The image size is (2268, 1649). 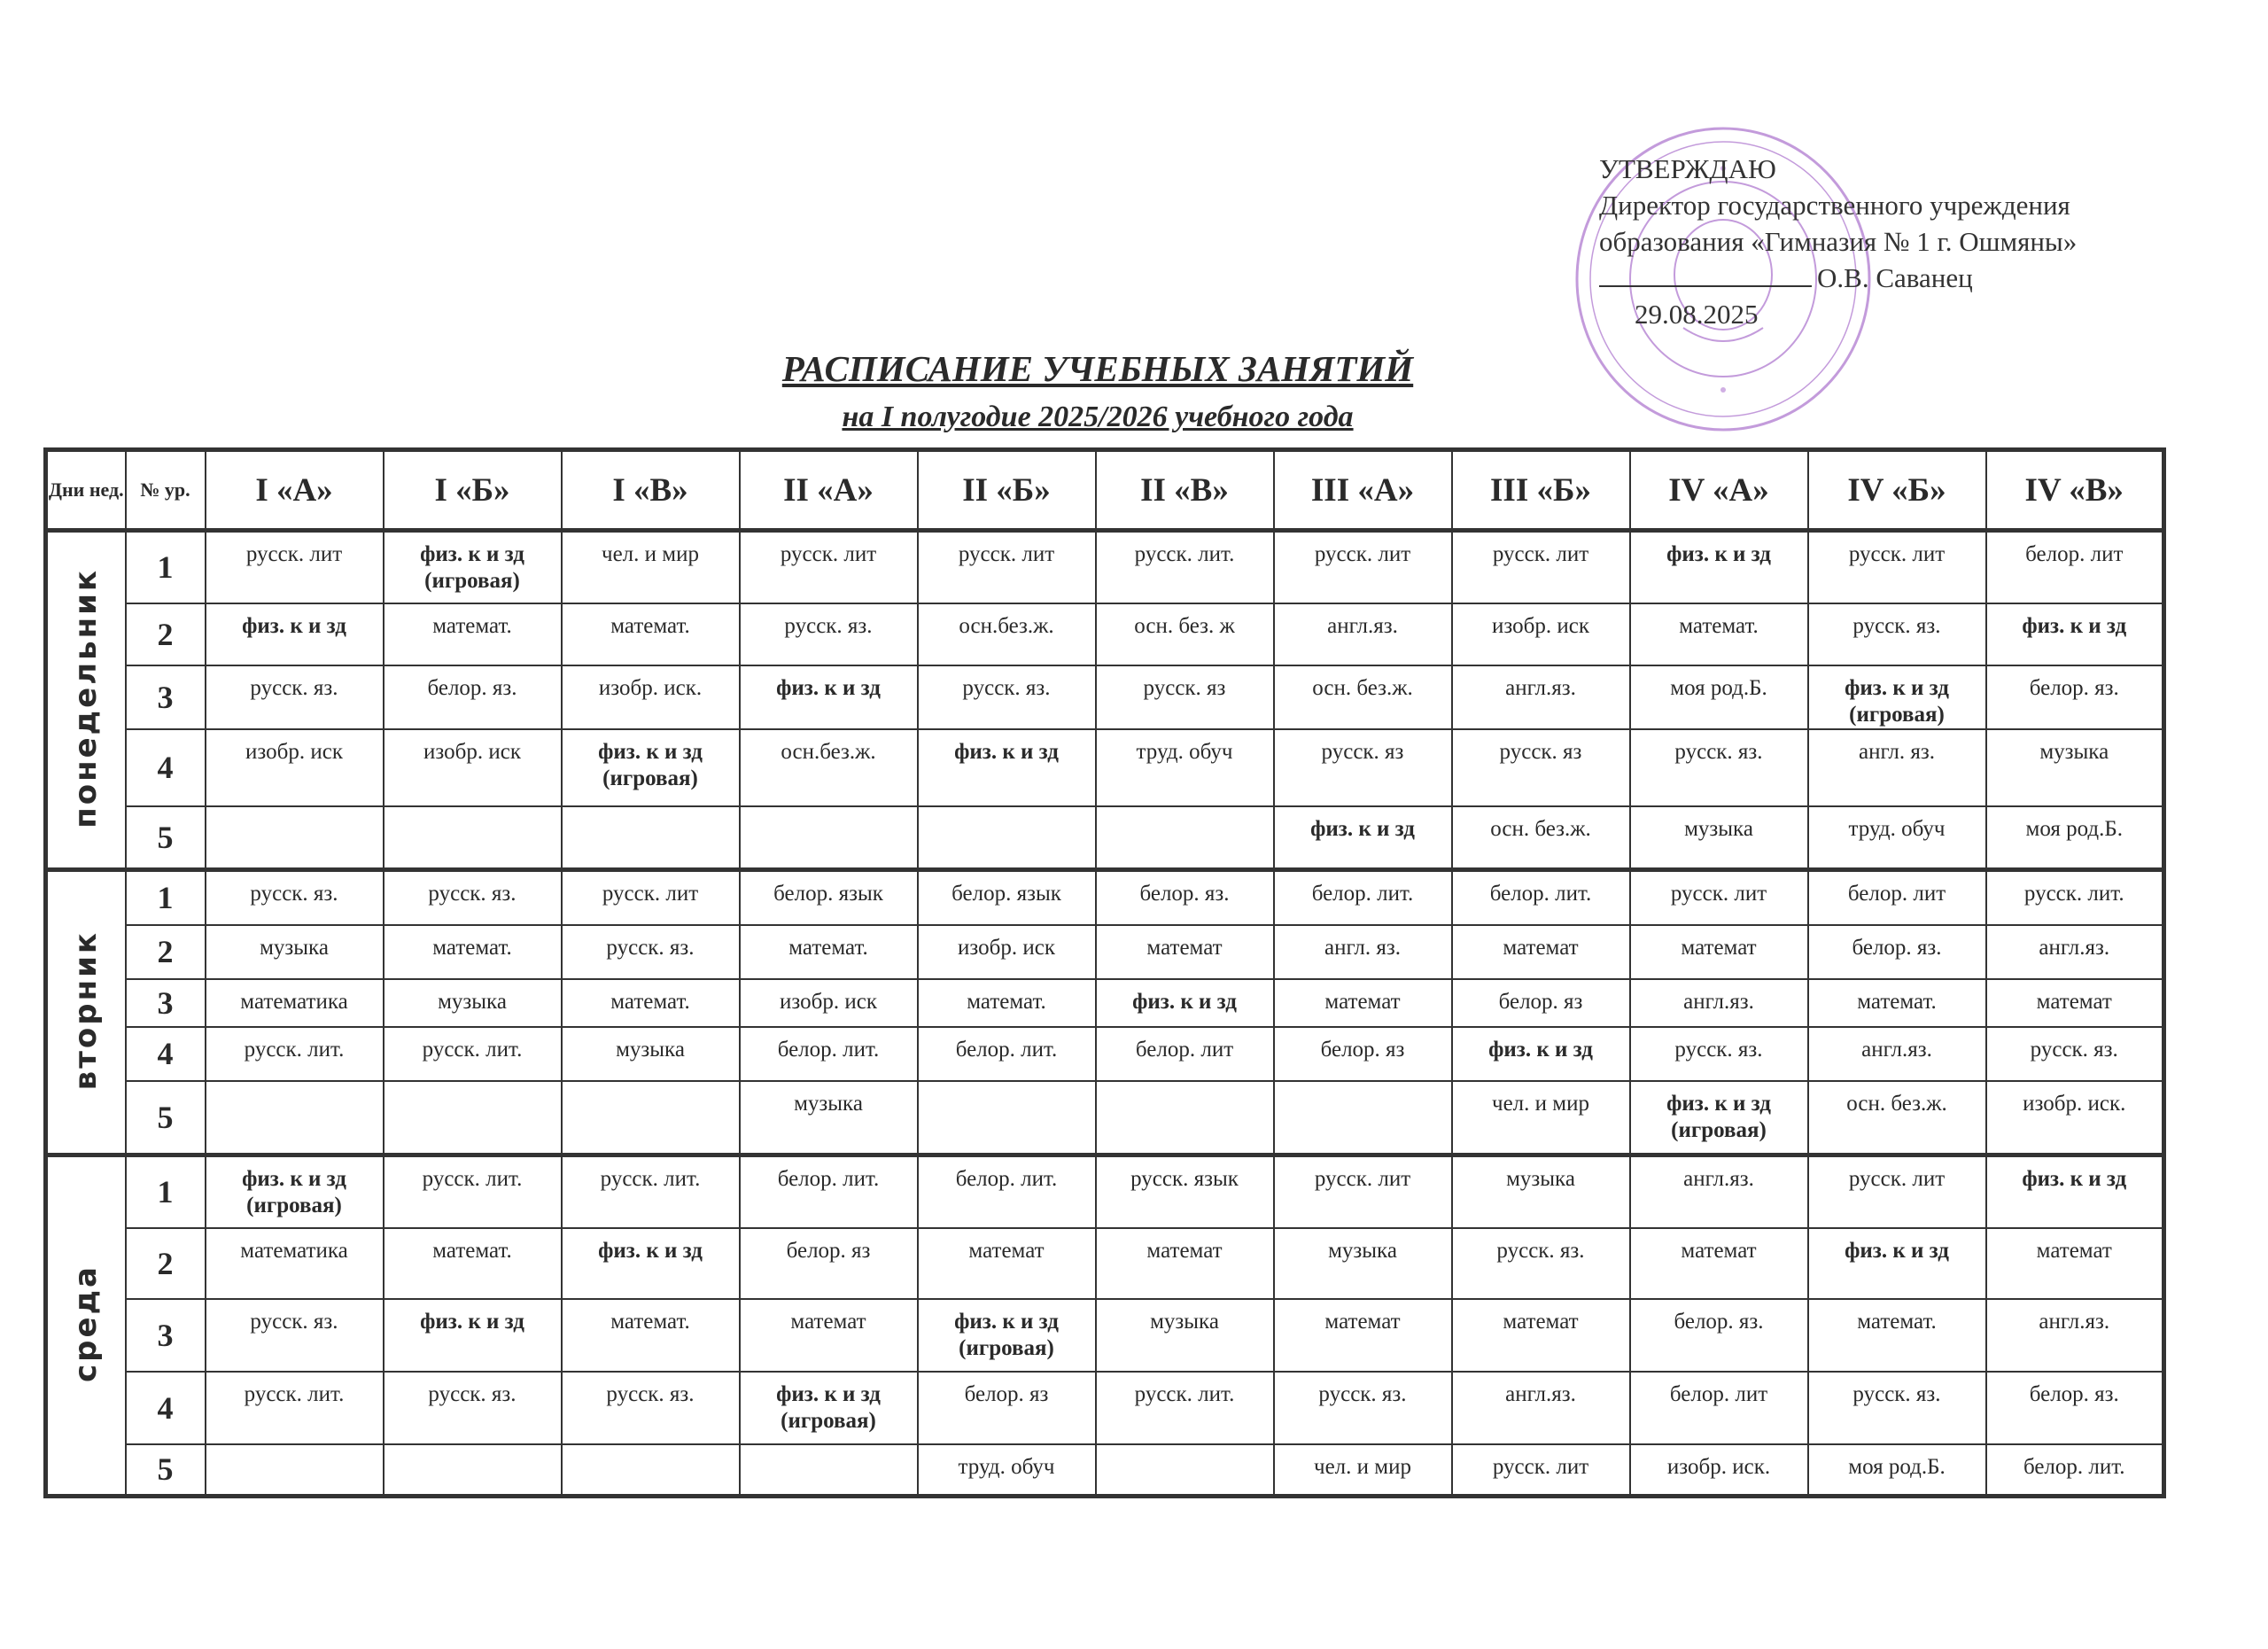 I want to click on day-cell: вторник, so click(x=85, y=1012).